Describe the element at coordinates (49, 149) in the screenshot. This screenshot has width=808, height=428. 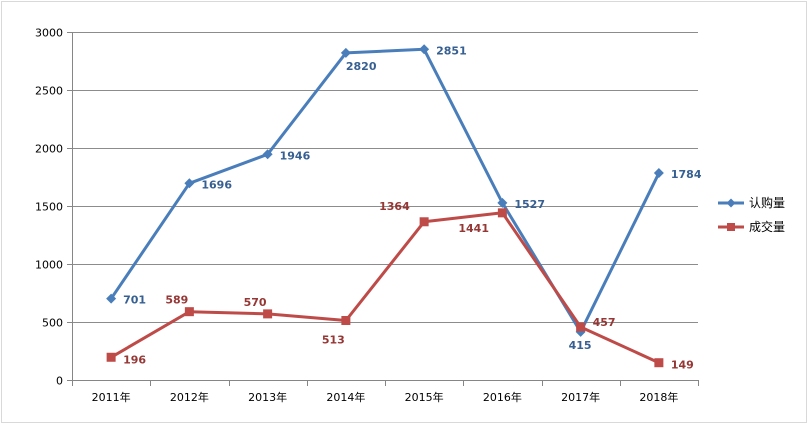
I see `y-tick-label: 2000` at that location.